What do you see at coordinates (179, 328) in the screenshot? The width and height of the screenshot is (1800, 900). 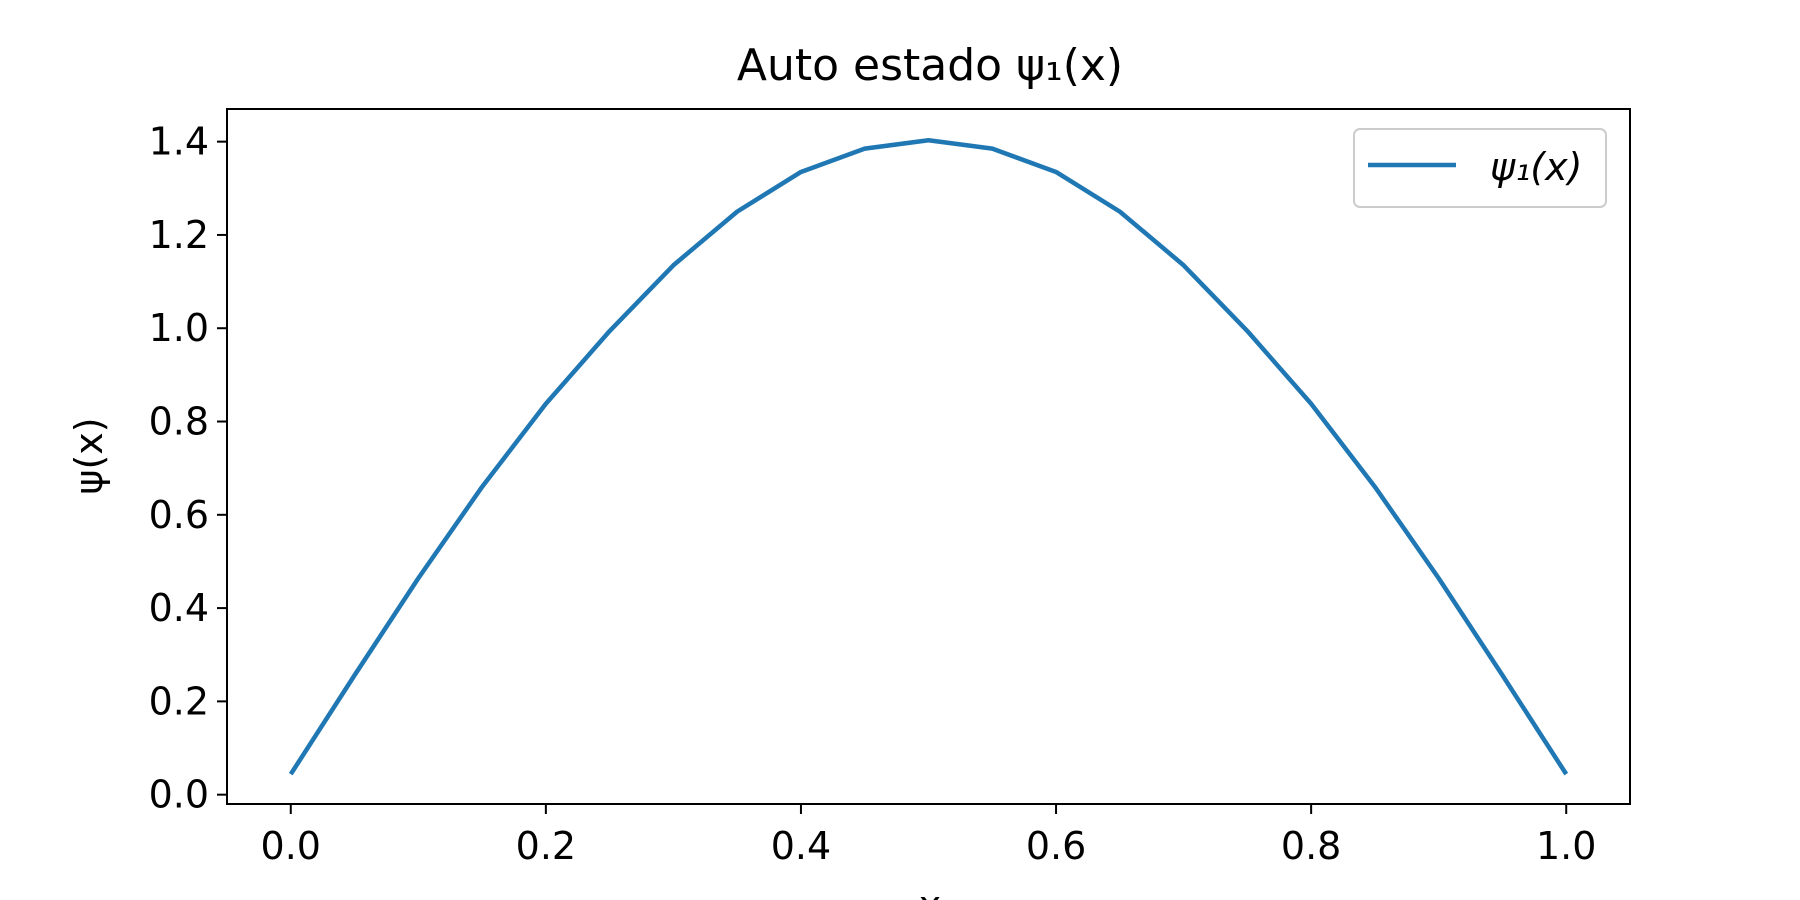 I see `y-tick-label: 1.0` at bounding box center [179, 328].